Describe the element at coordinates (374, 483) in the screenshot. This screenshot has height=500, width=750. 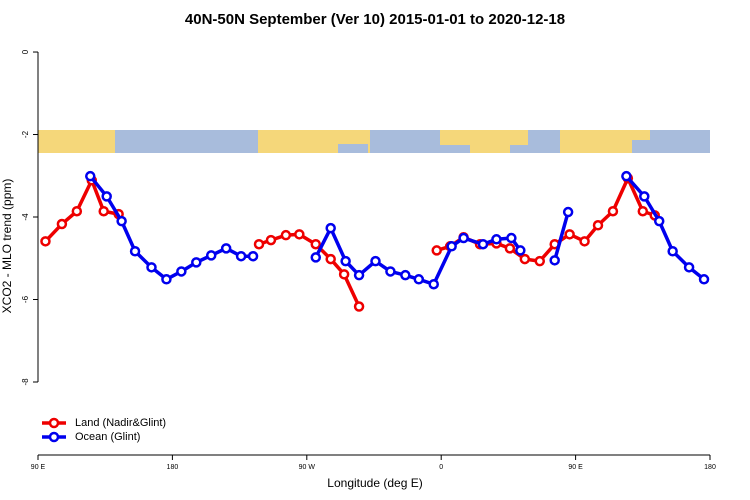
I see `x-axis-label: Longitude (deg E)` at that location.